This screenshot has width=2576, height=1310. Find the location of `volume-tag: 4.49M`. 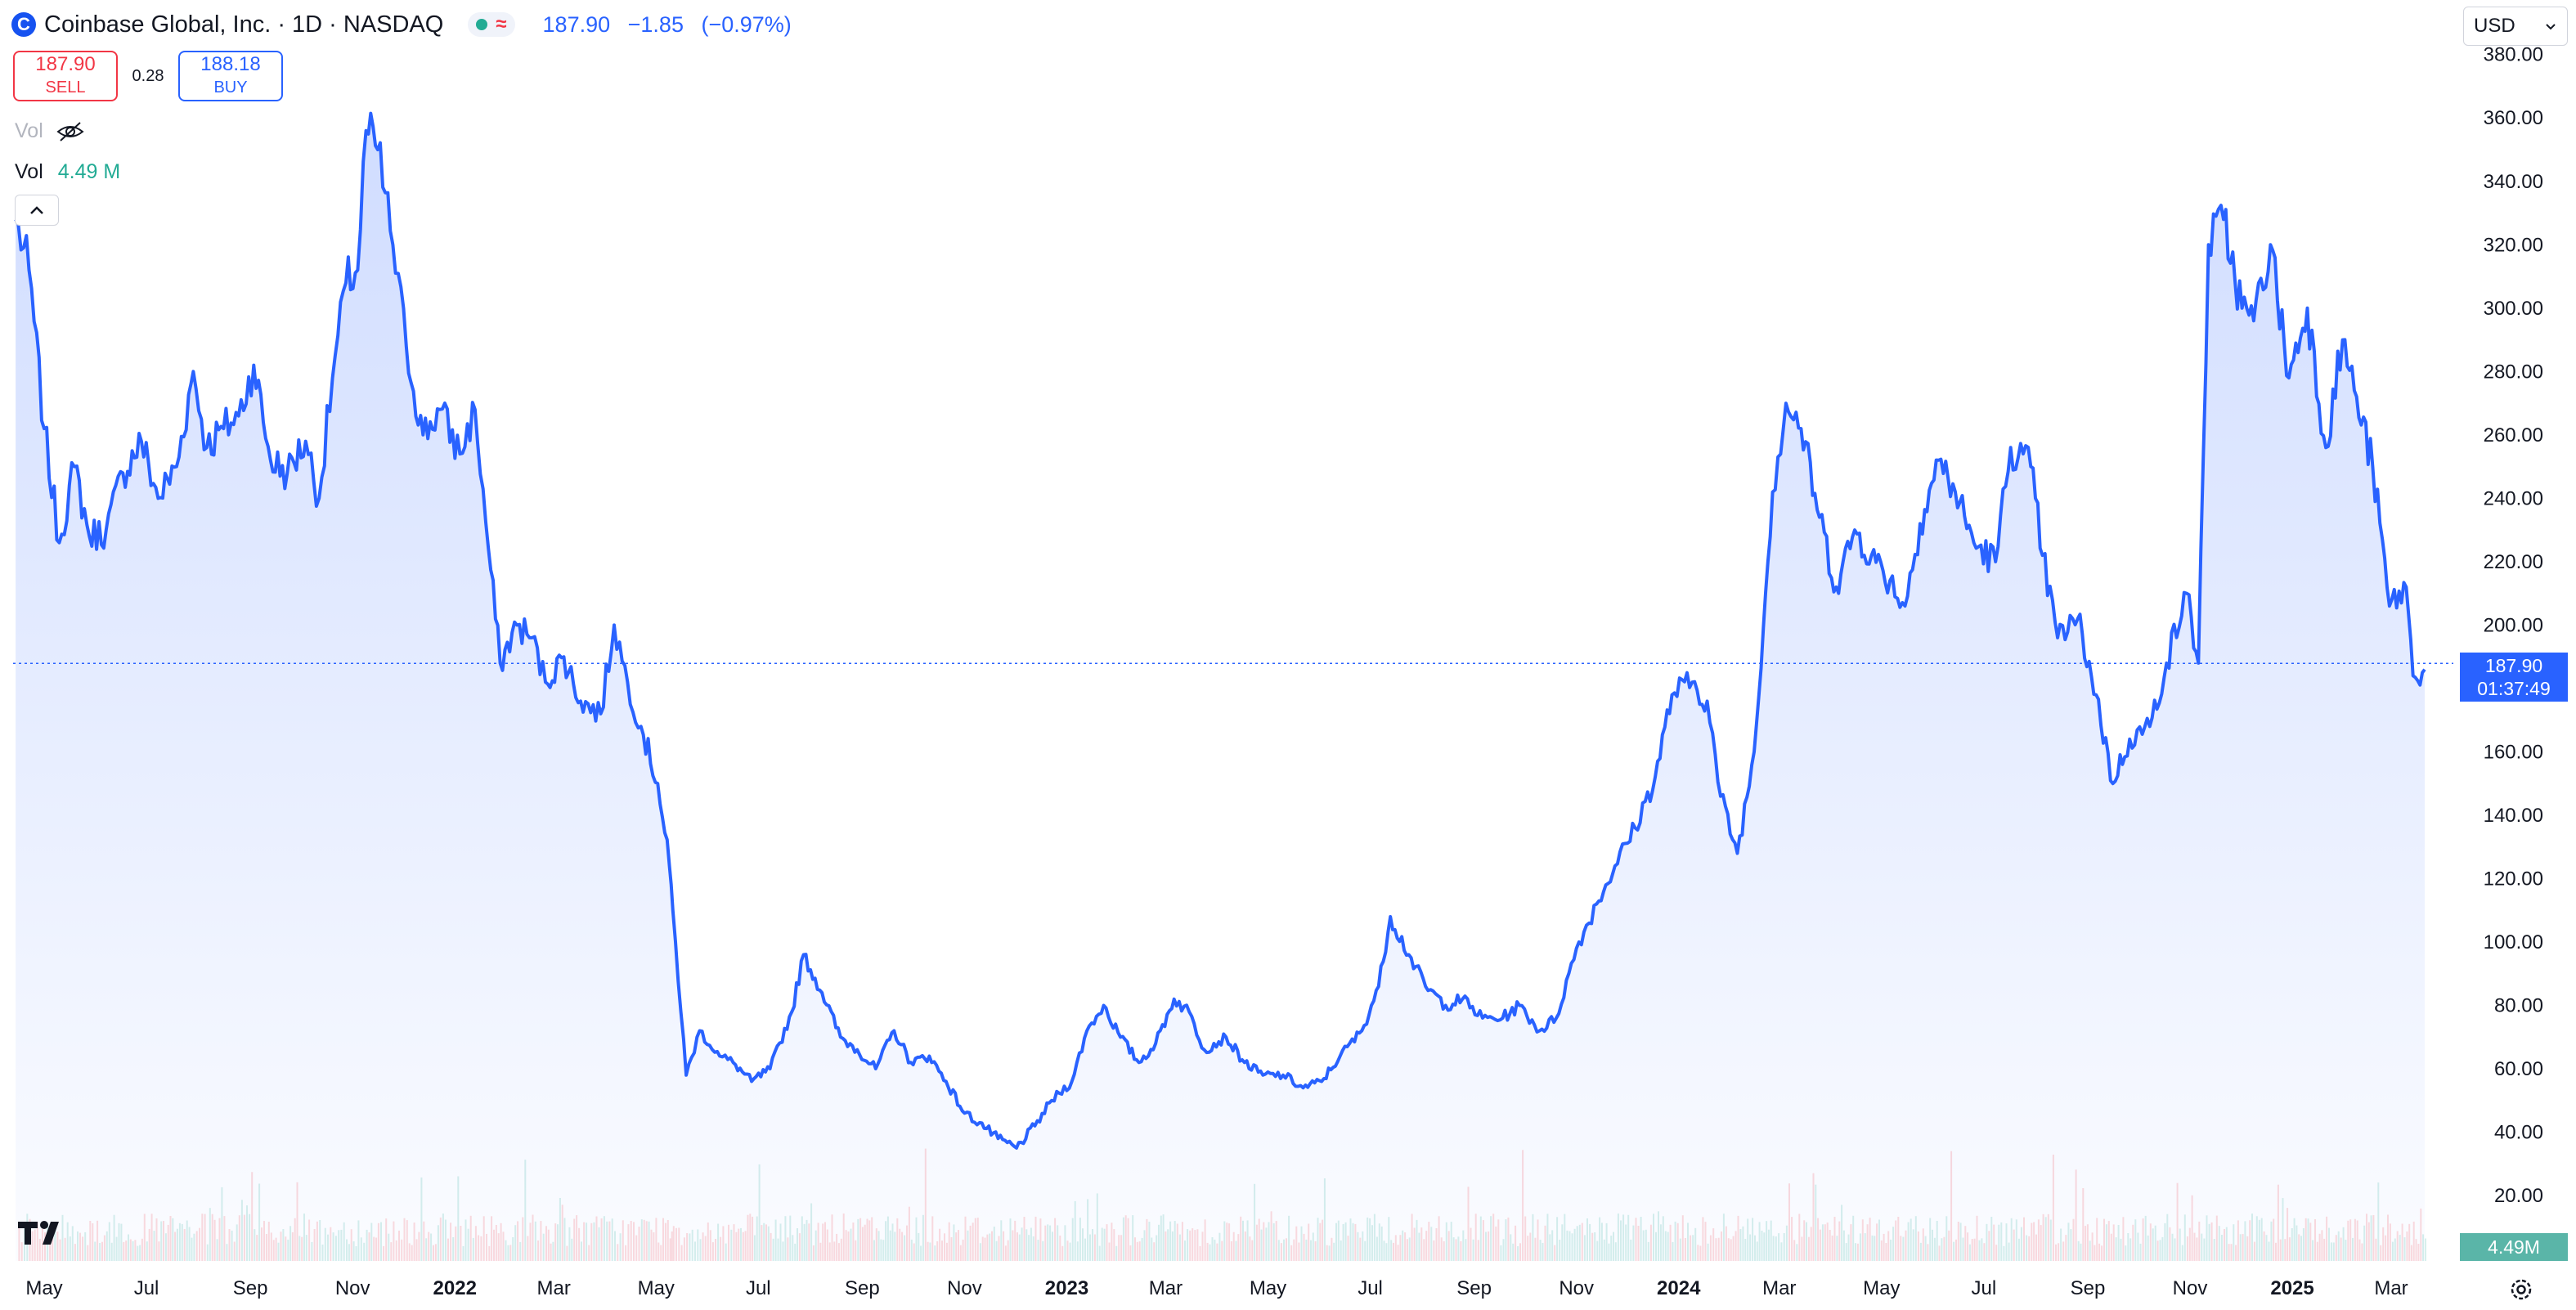

volume-tag: 4.49M is located at coordinates (2514, 1247).